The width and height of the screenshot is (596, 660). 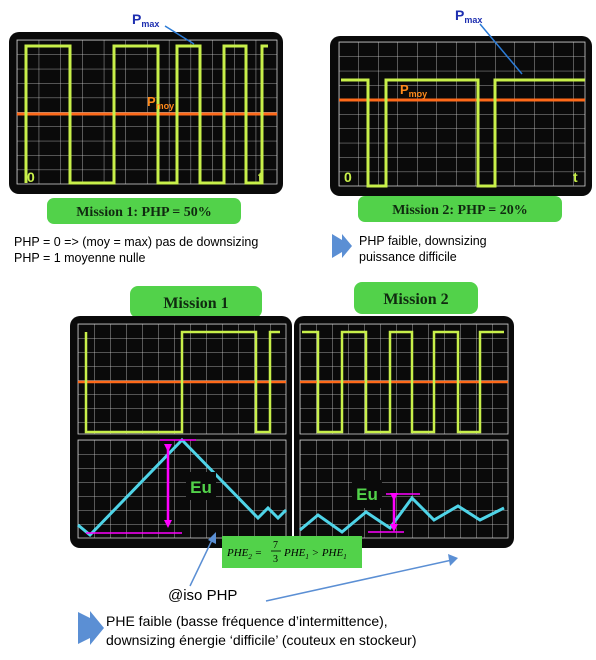 I want to click on mission2-badge: Mission 2: PHP = 20%, so click(x=460, y=209).